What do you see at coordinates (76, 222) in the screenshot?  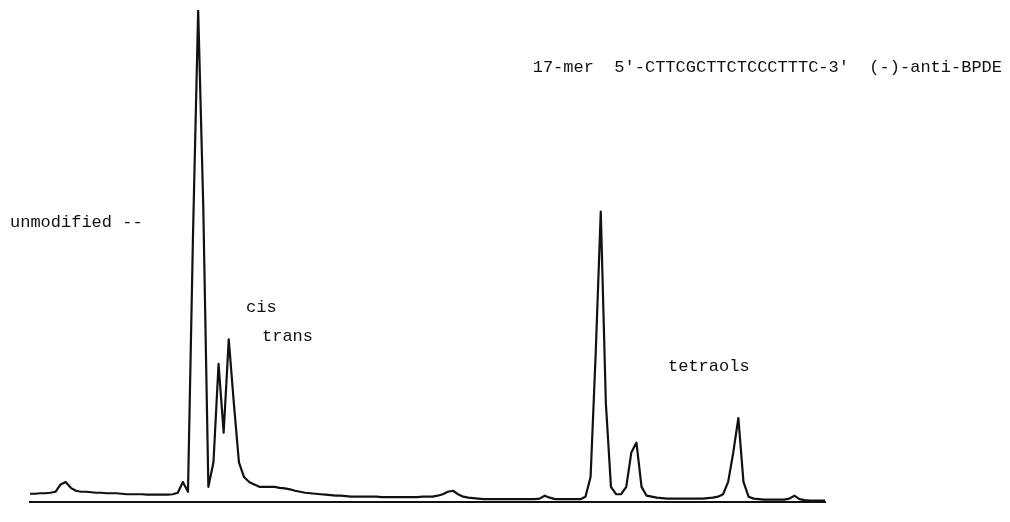 I see `annotation: unmodified --` at bounding box center [76, 222].